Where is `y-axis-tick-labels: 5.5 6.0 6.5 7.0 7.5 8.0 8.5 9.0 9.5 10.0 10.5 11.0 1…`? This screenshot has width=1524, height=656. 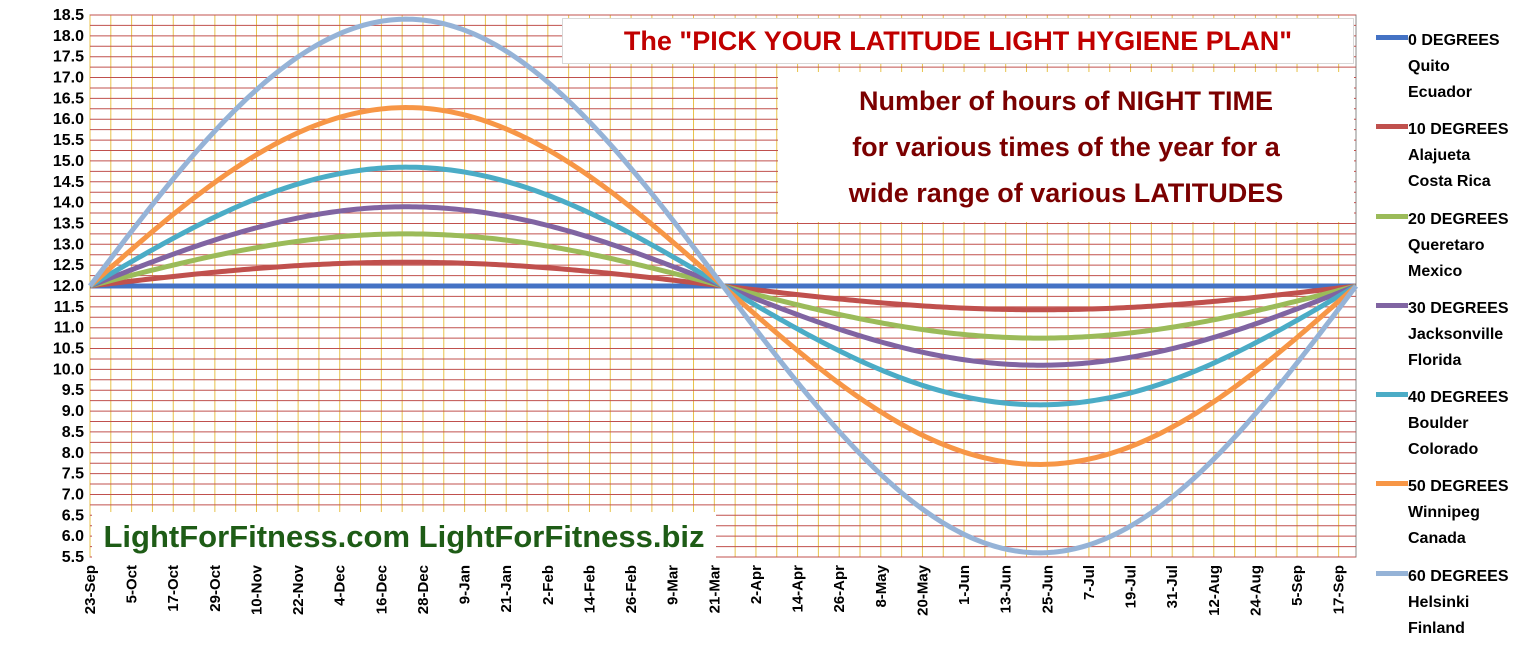
y-axis-tick-labels: 5.5 6.0 6.5 7.0 7.5 8.0 8.5 9.0 9.5 10.0 10.5 11.0 1… is located at coordinates (68, 286).